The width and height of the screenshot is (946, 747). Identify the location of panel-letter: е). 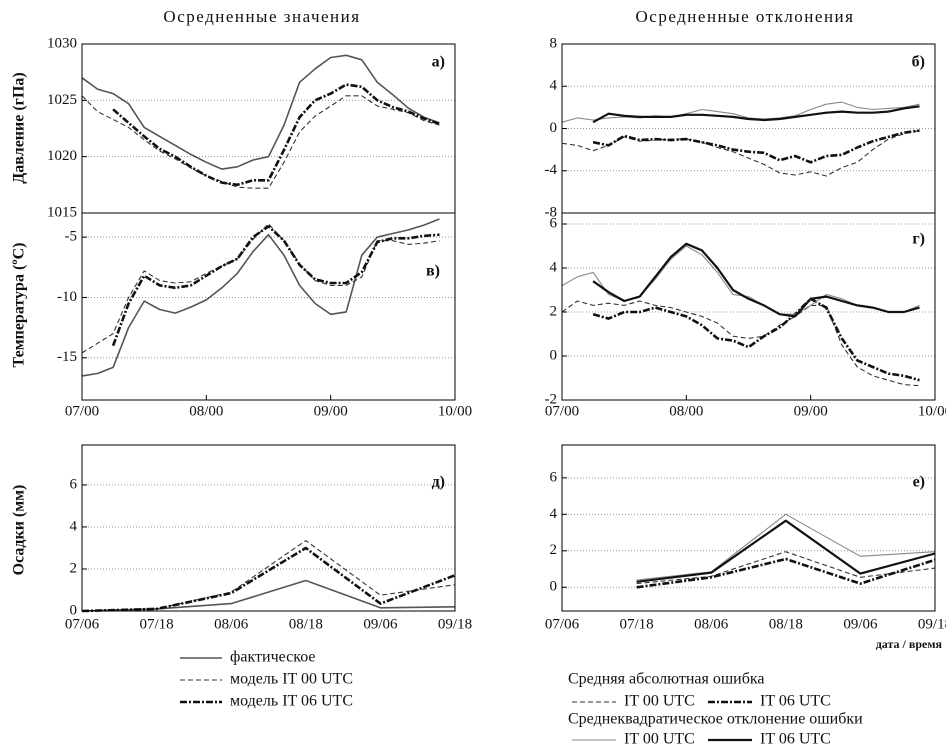
(919, 482).